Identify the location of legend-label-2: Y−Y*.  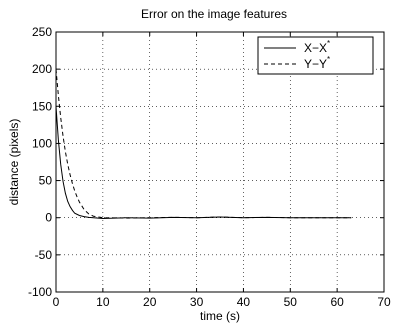
(317, 63).